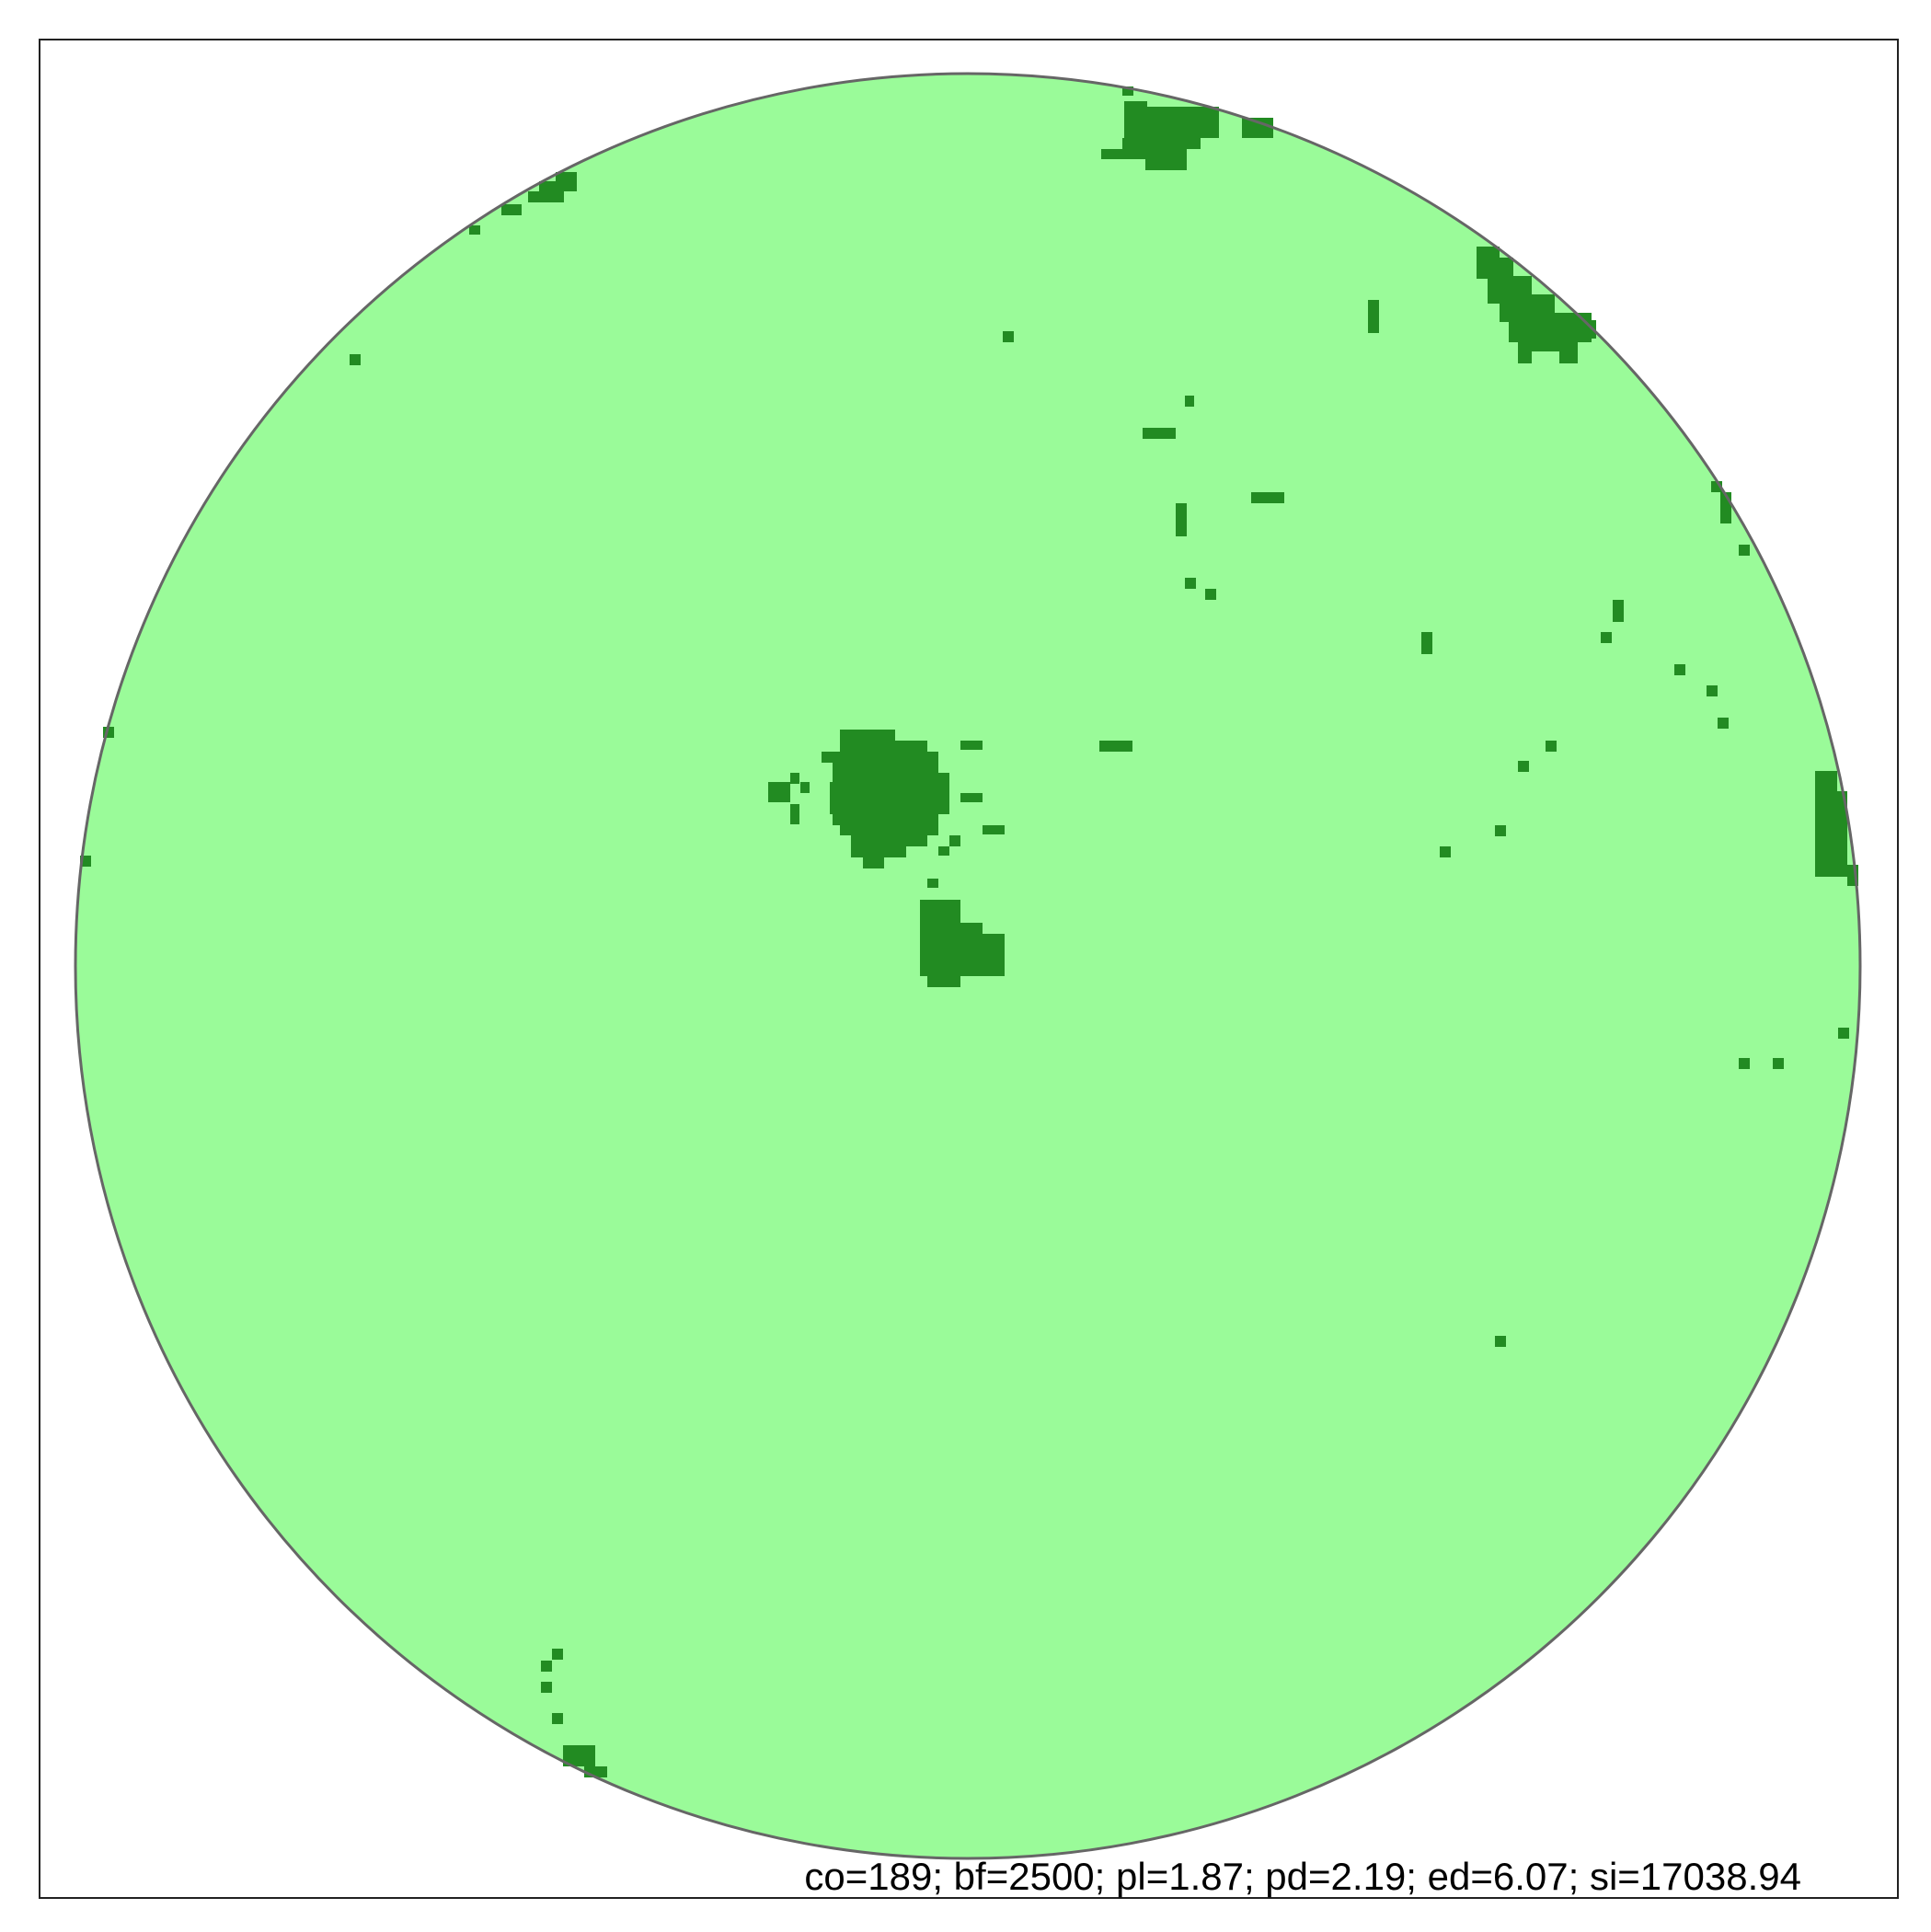 The height and width of the screenshot is (1932, 1931). What do you see at coordinates (1535, 305) in the screenshot?
I see `upper-right-rim-patch` at bounding box center [1535, 305].